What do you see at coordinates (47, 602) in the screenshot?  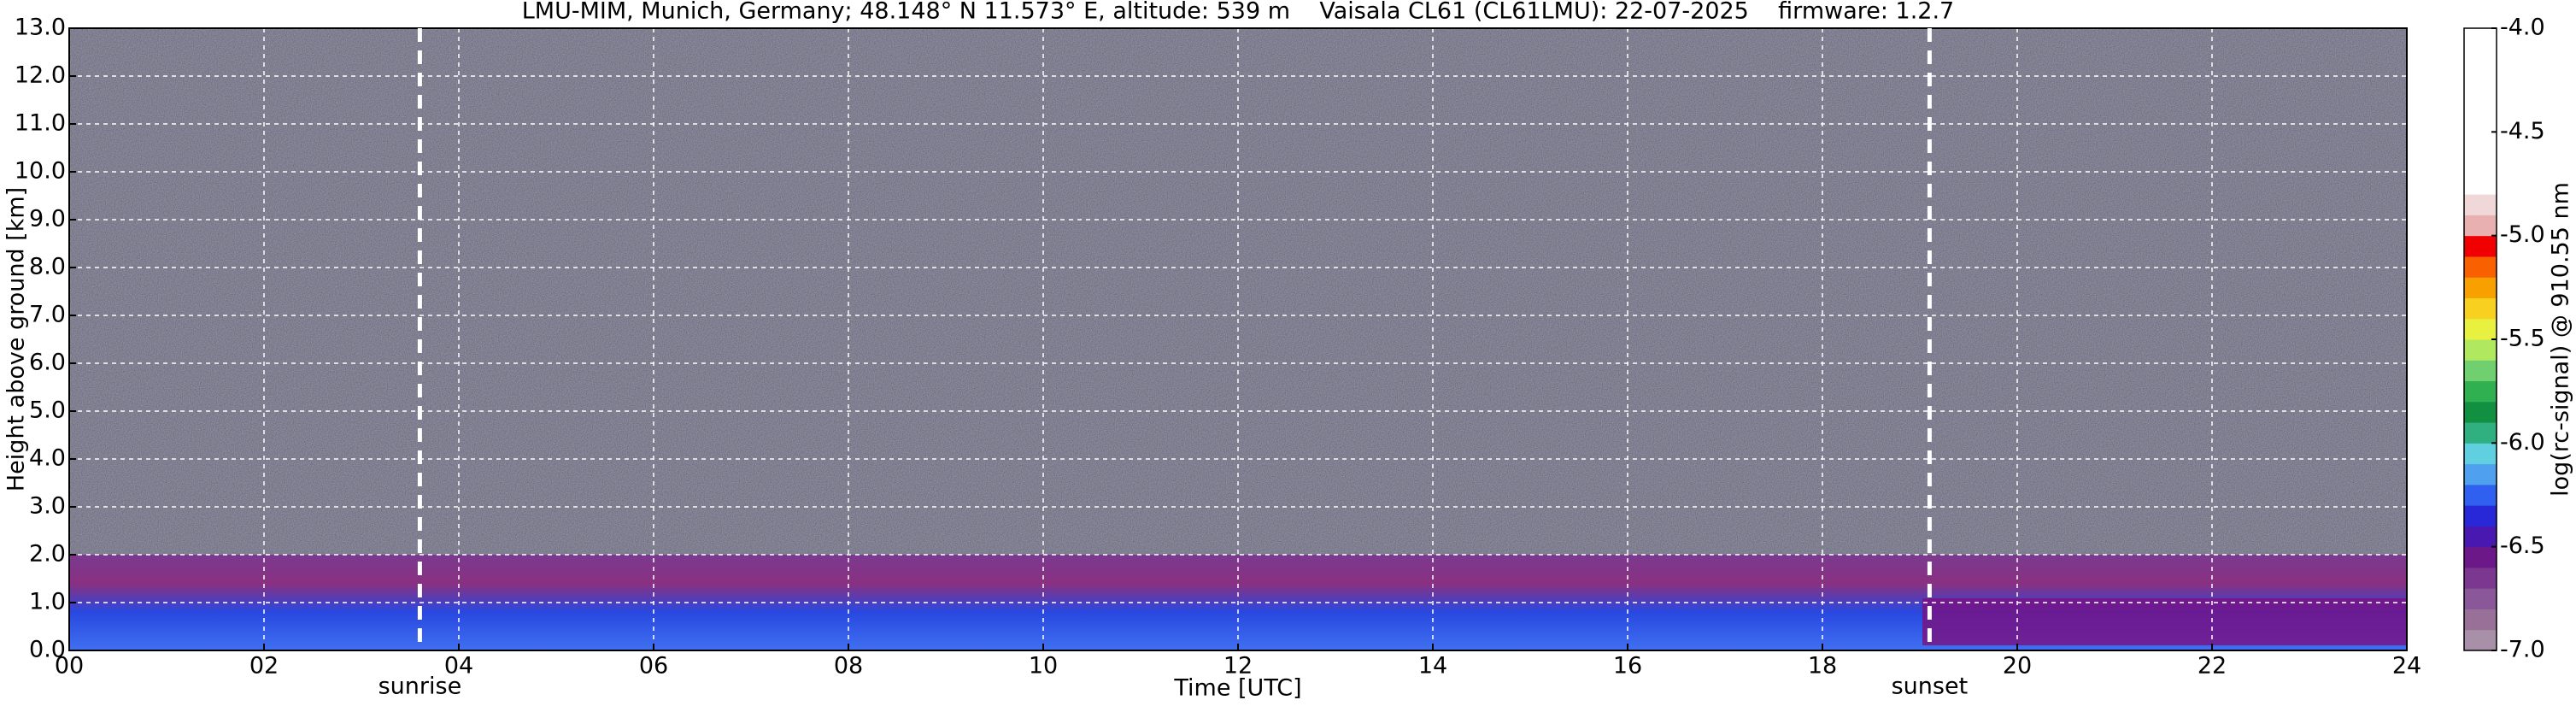 I see `y-tick-label: 1.0` at bounding box center [47, 602].